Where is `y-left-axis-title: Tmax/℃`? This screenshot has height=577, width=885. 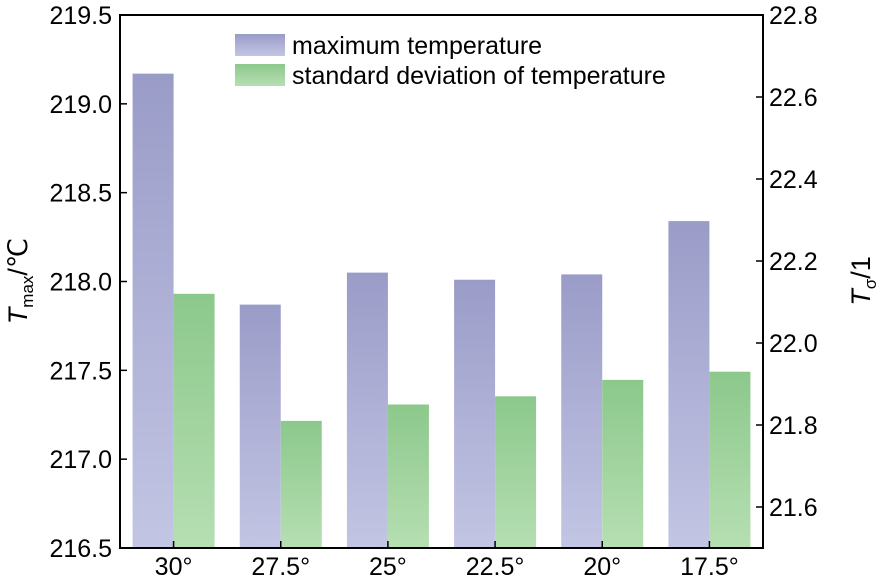 y-left-axis-title: Tmax/℃ is located at coordinates (20, 281).